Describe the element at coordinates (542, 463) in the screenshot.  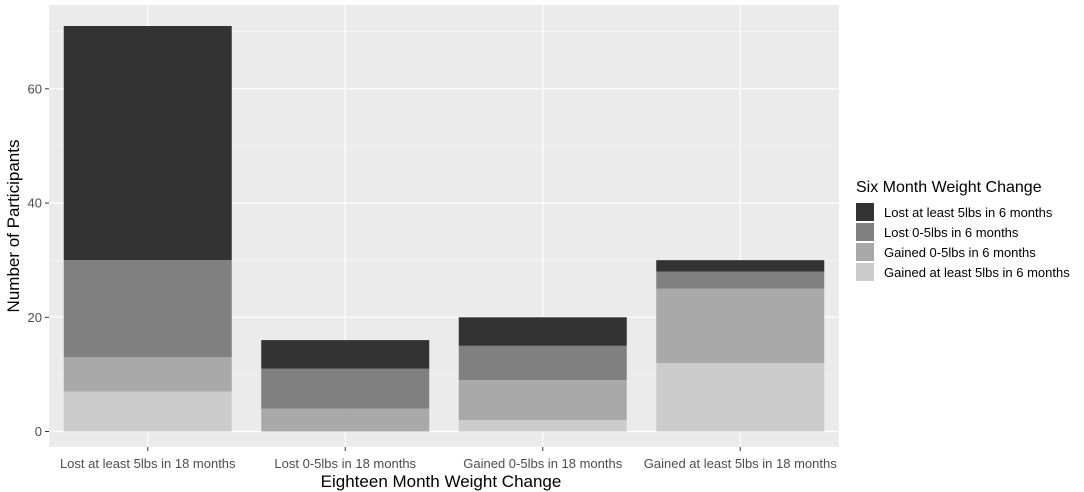
I see `x-tick-label: Gained 0-5lbs in 18 months` at that location.